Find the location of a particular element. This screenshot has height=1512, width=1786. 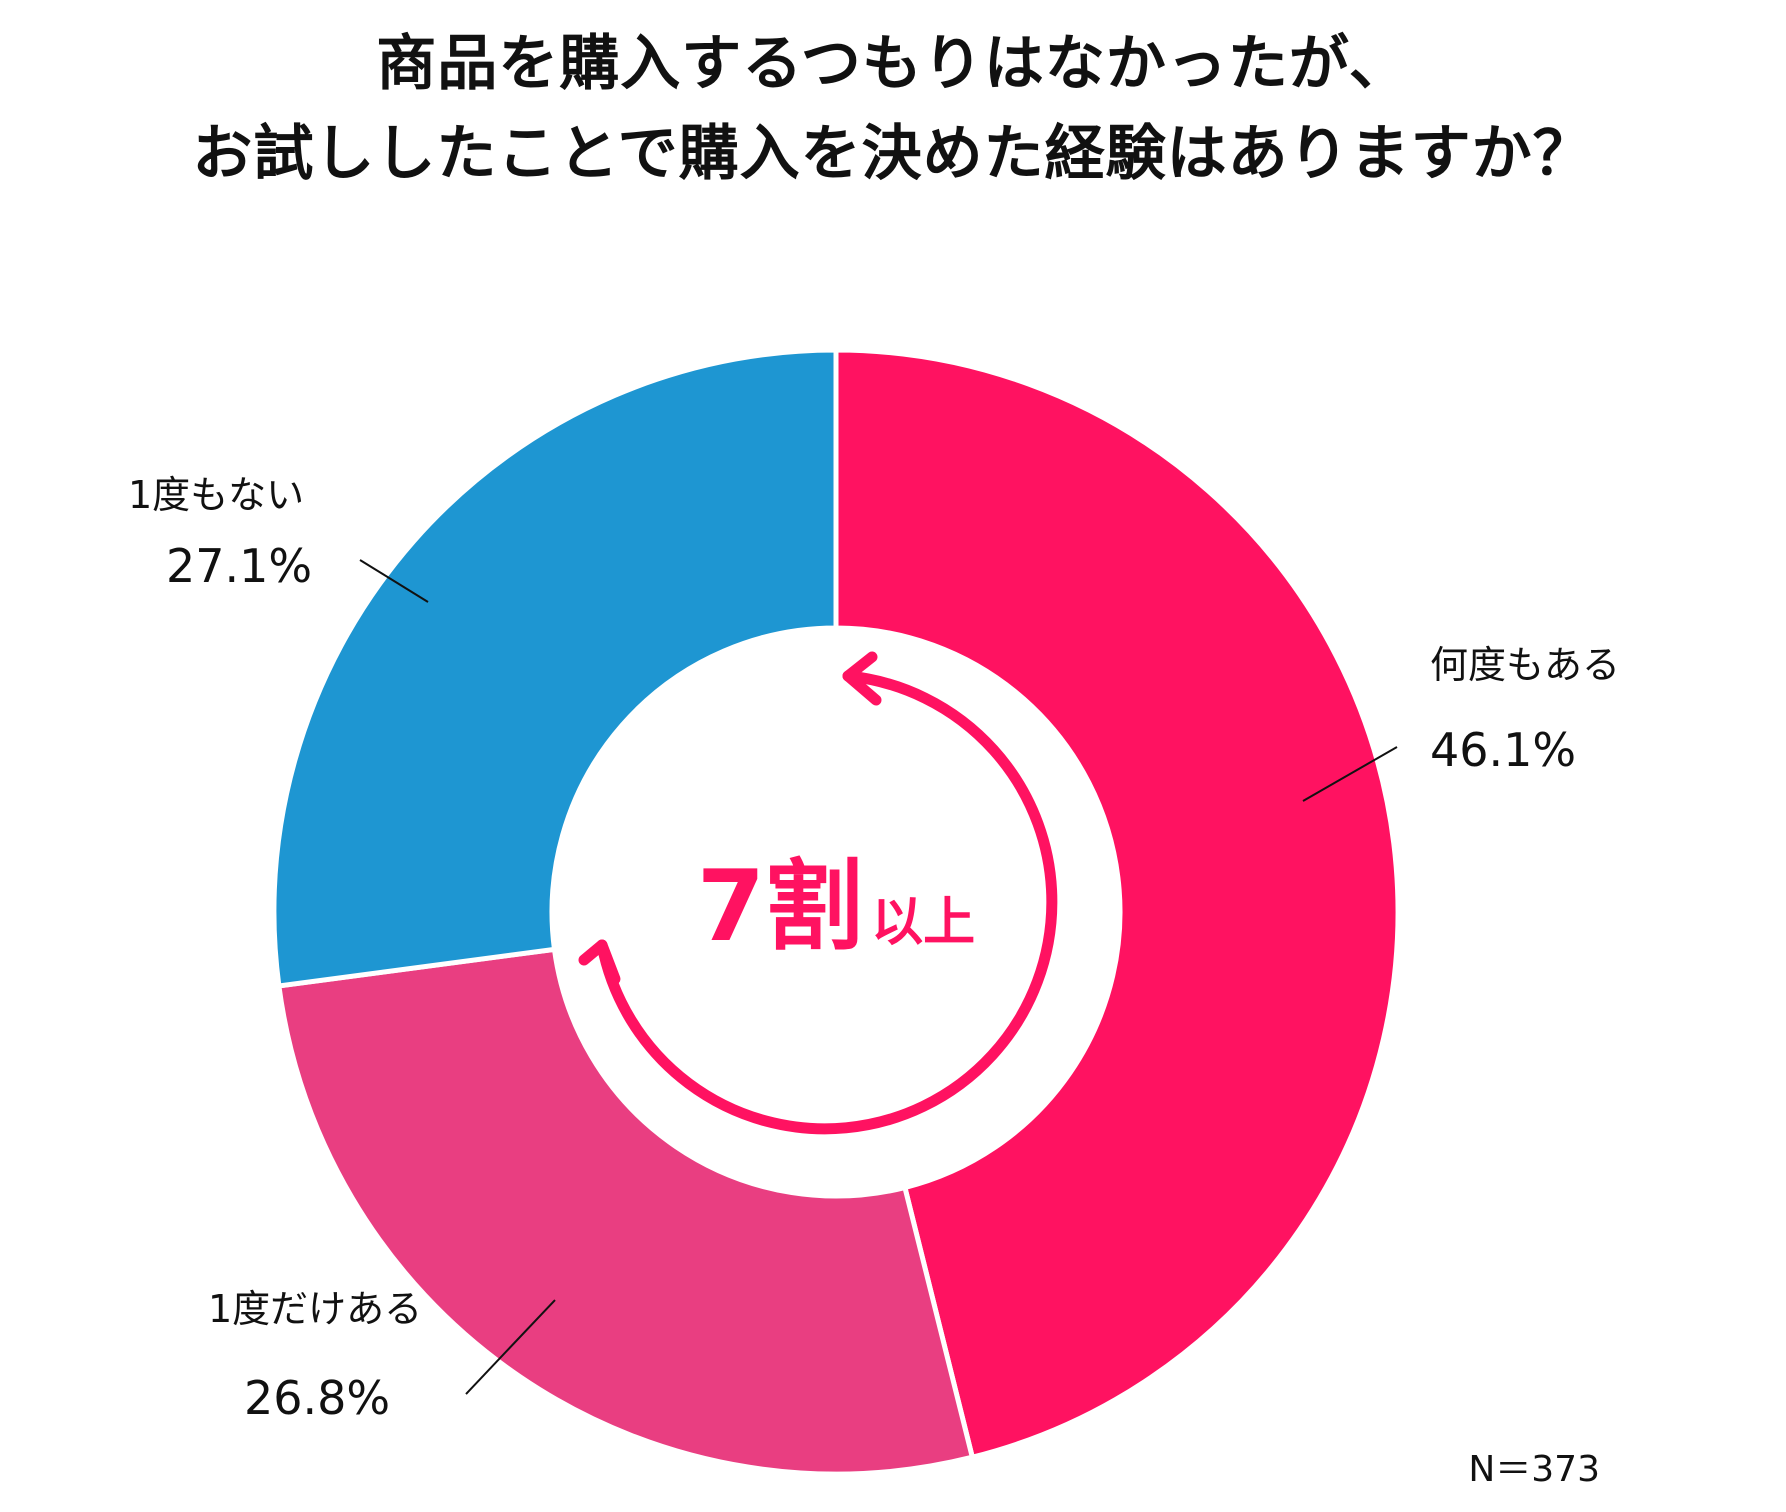

label-value-nandomo: 46.1% is located at coordinates (1503, 750).